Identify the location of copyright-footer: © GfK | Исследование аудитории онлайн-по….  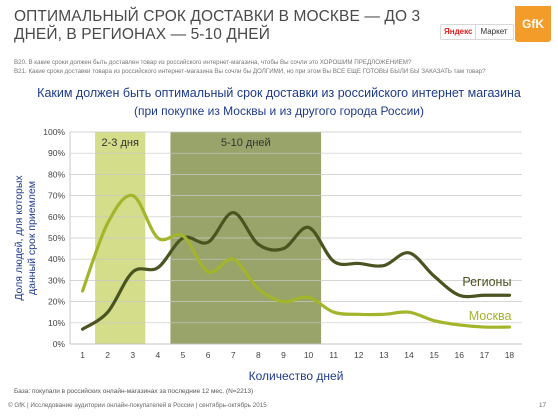
(137, 405).